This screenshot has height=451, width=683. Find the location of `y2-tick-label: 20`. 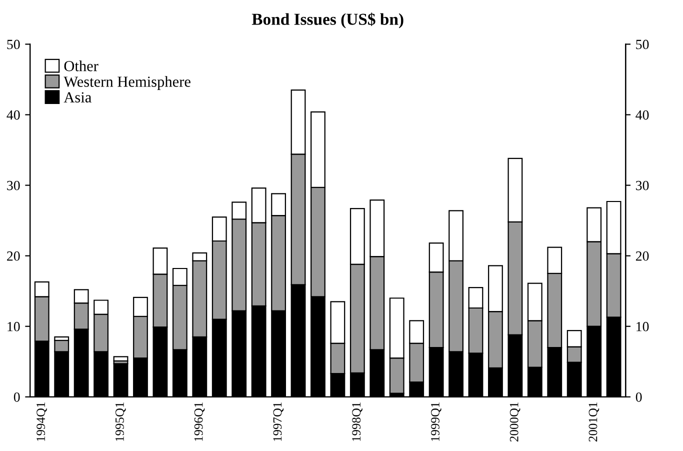

y2-tick-label: 20 is located at coordinates (642, 256).